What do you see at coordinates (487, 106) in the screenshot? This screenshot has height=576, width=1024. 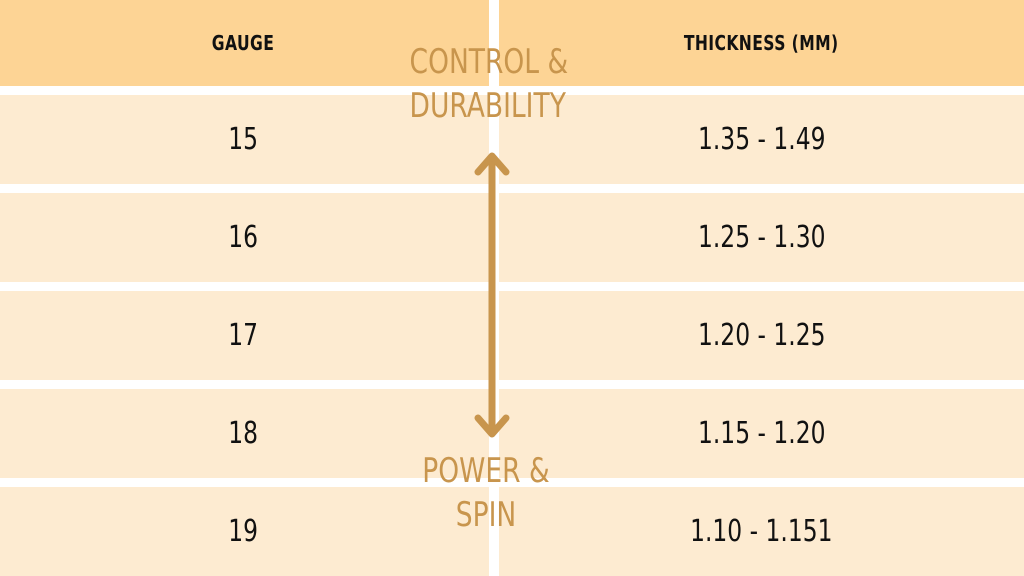 I see `top-label-line2: DURABILITY` at bounding box center [487, 106].